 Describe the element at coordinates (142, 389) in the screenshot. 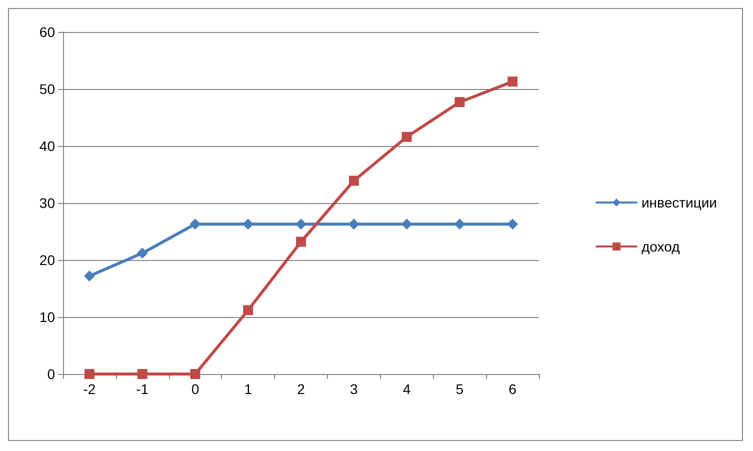

I see `x-tick-label: -1` at that location.